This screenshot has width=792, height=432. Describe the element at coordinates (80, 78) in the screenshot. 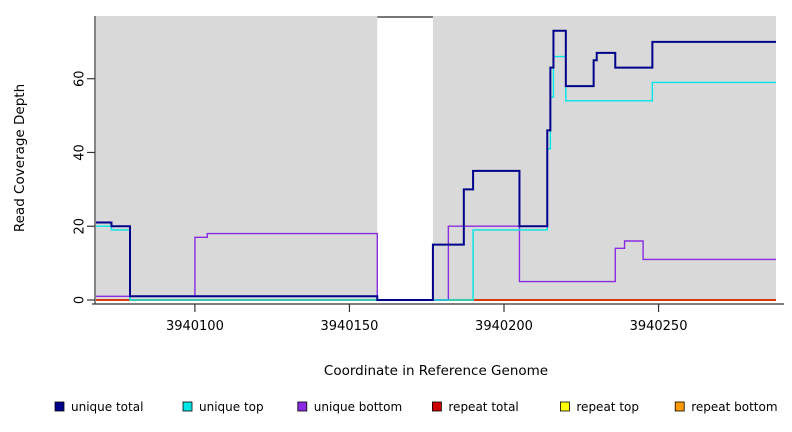

I see `y-tick-label: 60` at that location.